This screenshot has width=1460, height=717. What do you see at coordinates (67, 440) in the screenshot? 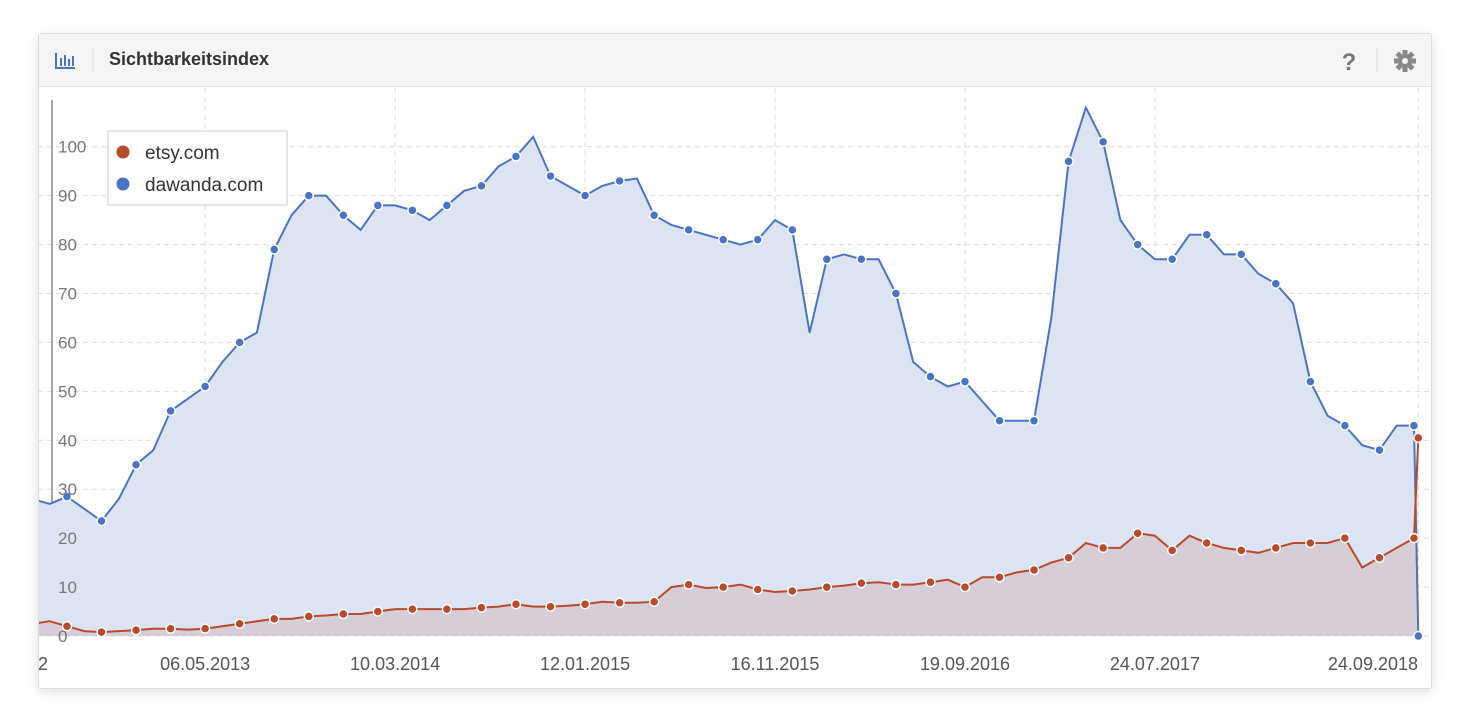
I see `y-tick-label: 40` at bounding box center [67, 440].